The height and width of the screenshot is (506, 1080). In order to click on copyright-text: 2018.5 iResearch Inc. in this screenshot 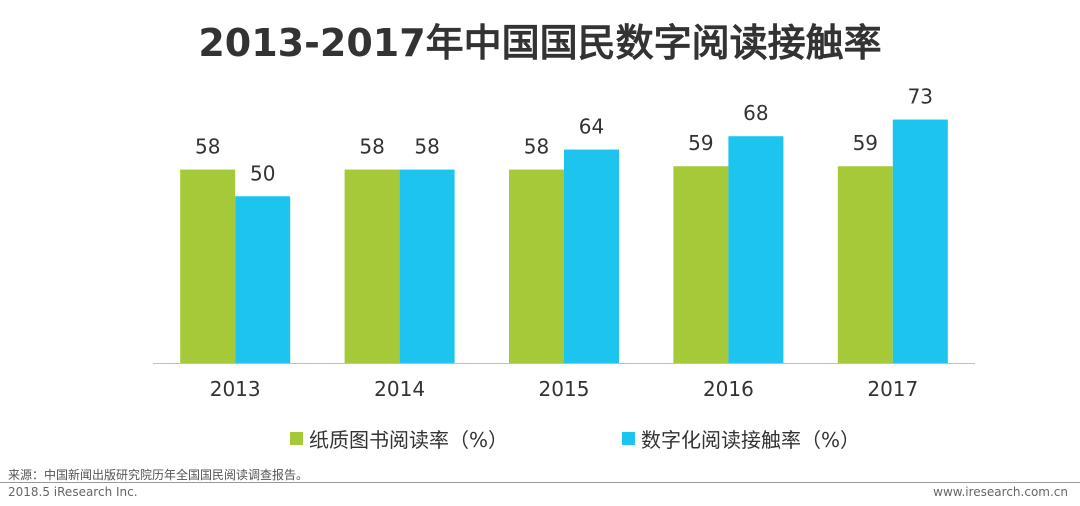, I will do `click(73, 492)`.